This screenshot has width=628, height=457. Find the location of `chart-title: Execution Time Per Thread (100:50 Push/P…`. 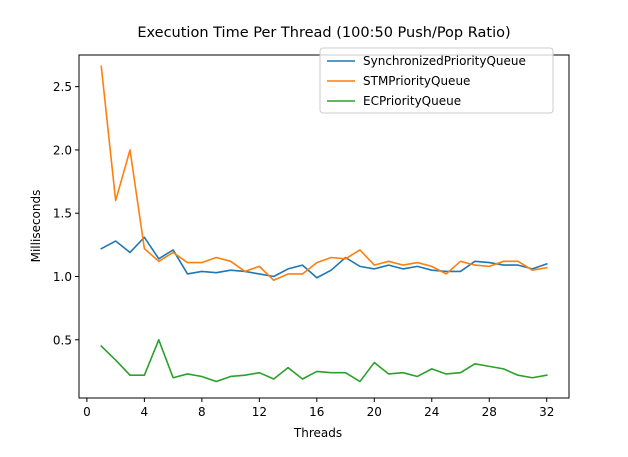

chart-title: Execution Time Per Thread (100:50 Push/P… is located at coordinates (323, 33).